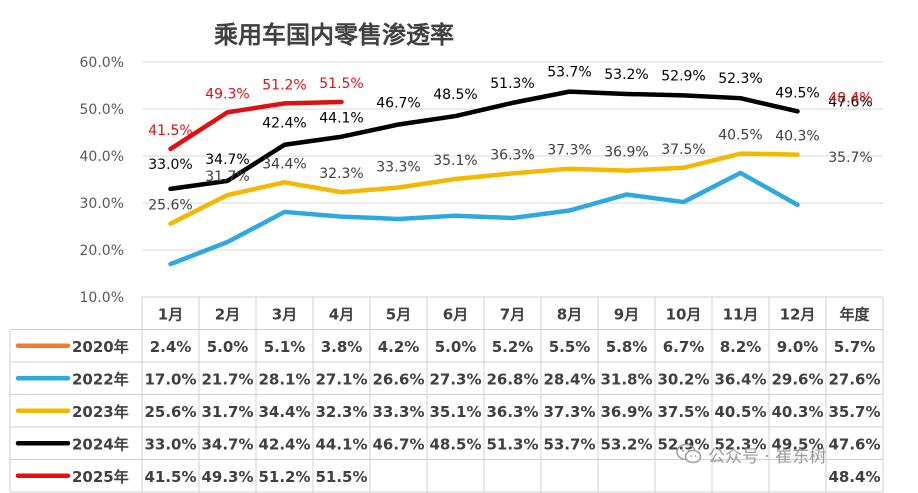  What do you see at coordinates (569, 314) in the screenshot?
I see `table-header-cell: 8月` at bounding box center [569, 314].